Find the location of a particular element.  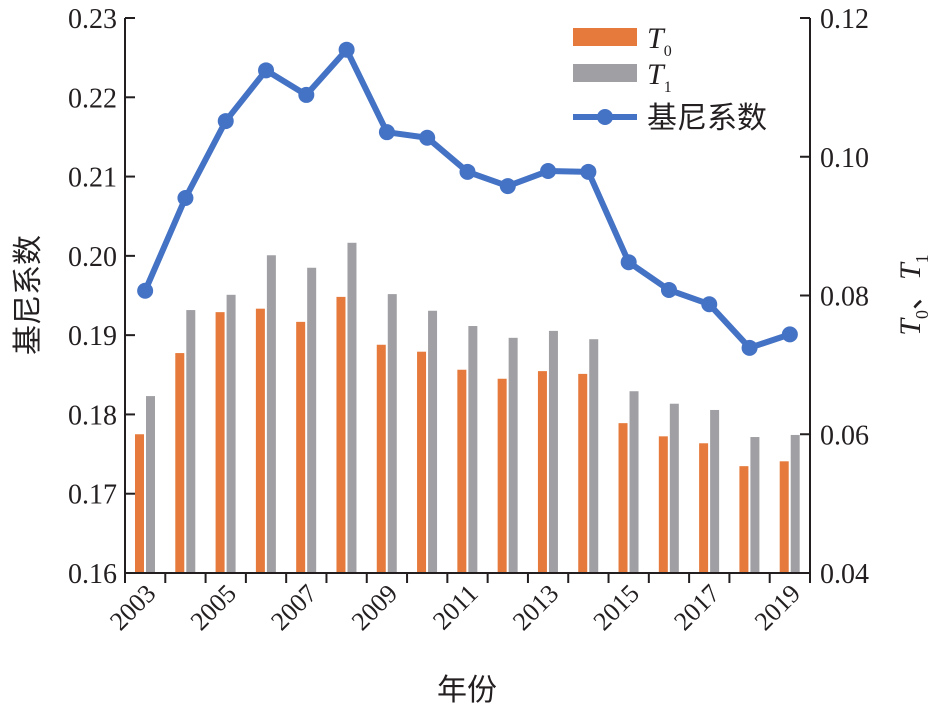

y-axis-left-label: 基尼系数 is located at coordinates (28, 295).